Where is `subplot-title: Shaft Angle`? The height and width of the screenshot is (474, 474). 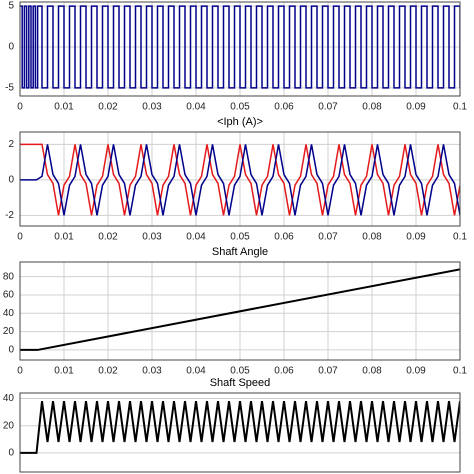
subplot-title: Shaft Angle is located at coordinates (240, 252).